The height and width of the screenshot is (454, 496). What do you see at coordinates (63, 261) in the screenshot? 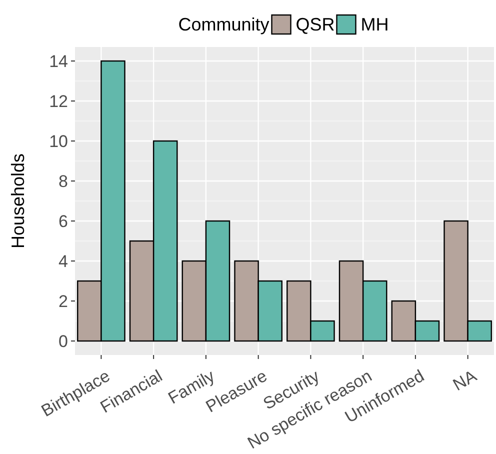
I see `y-tick-label: 4` at bounding box center [63, 261].